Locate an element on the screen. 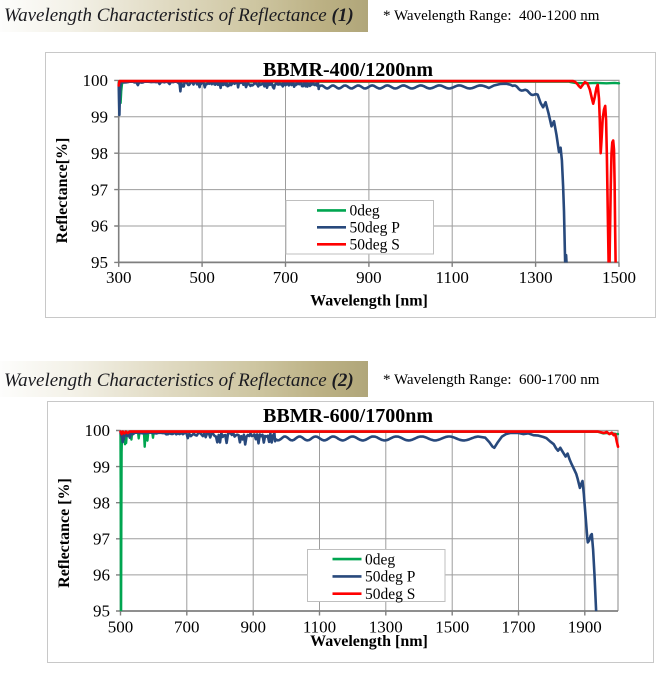  svg-text: Reflectance[%] is located at coordinates (62, 191).